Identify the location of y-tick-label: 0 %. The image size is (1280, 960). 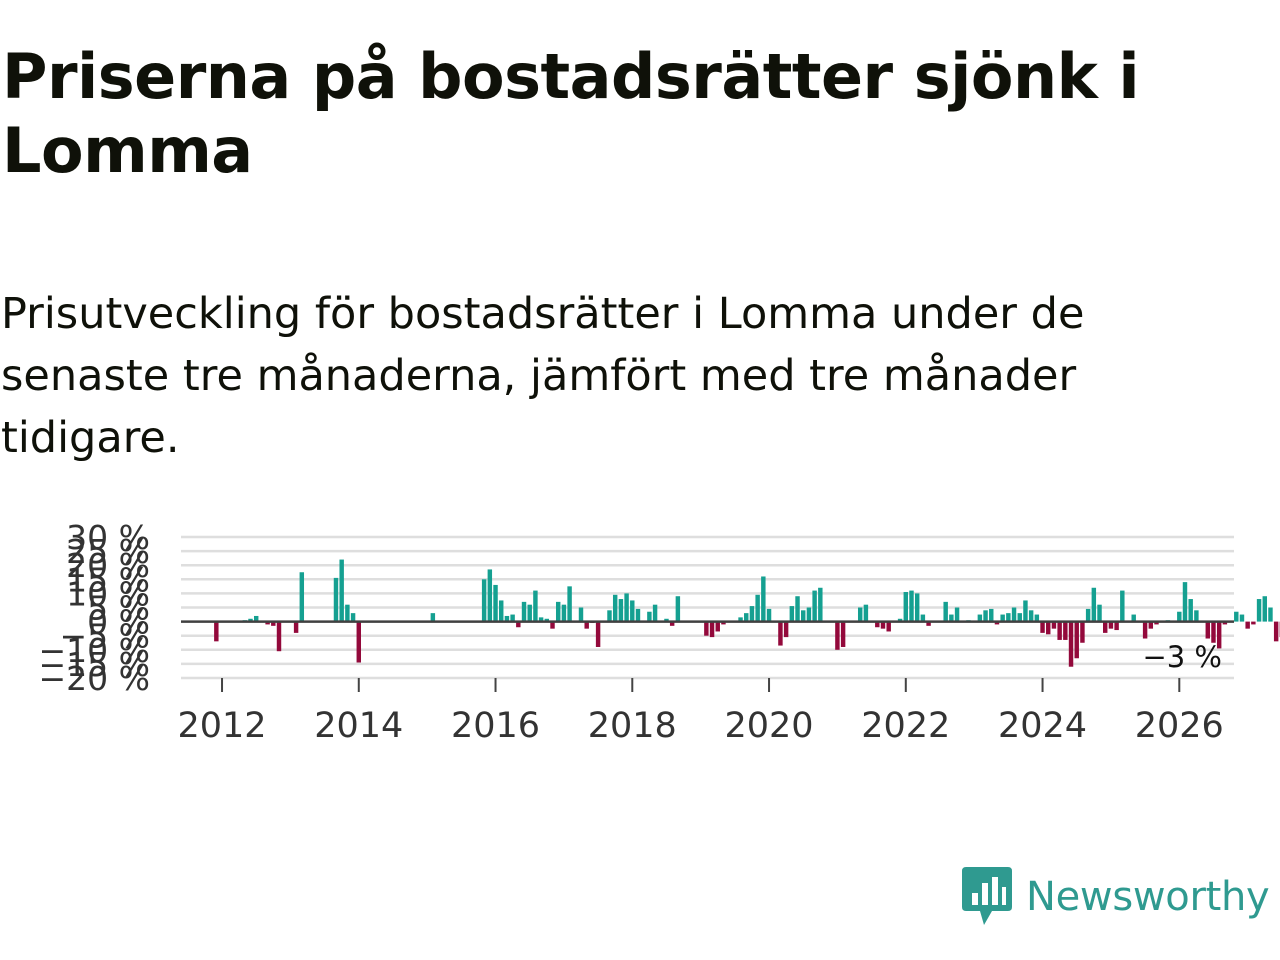
(118, 622).